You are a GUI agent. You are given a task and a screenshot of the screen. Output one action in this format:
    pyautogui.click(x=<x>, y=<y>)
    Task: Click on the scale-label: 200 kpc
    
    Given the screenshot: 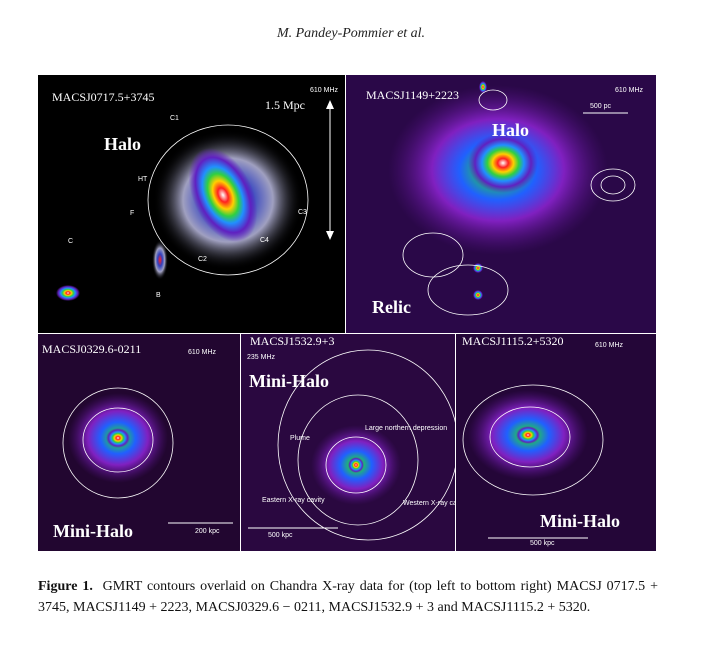 What is the action you would take?
    pyautogui.click(x=207, y=531)
    